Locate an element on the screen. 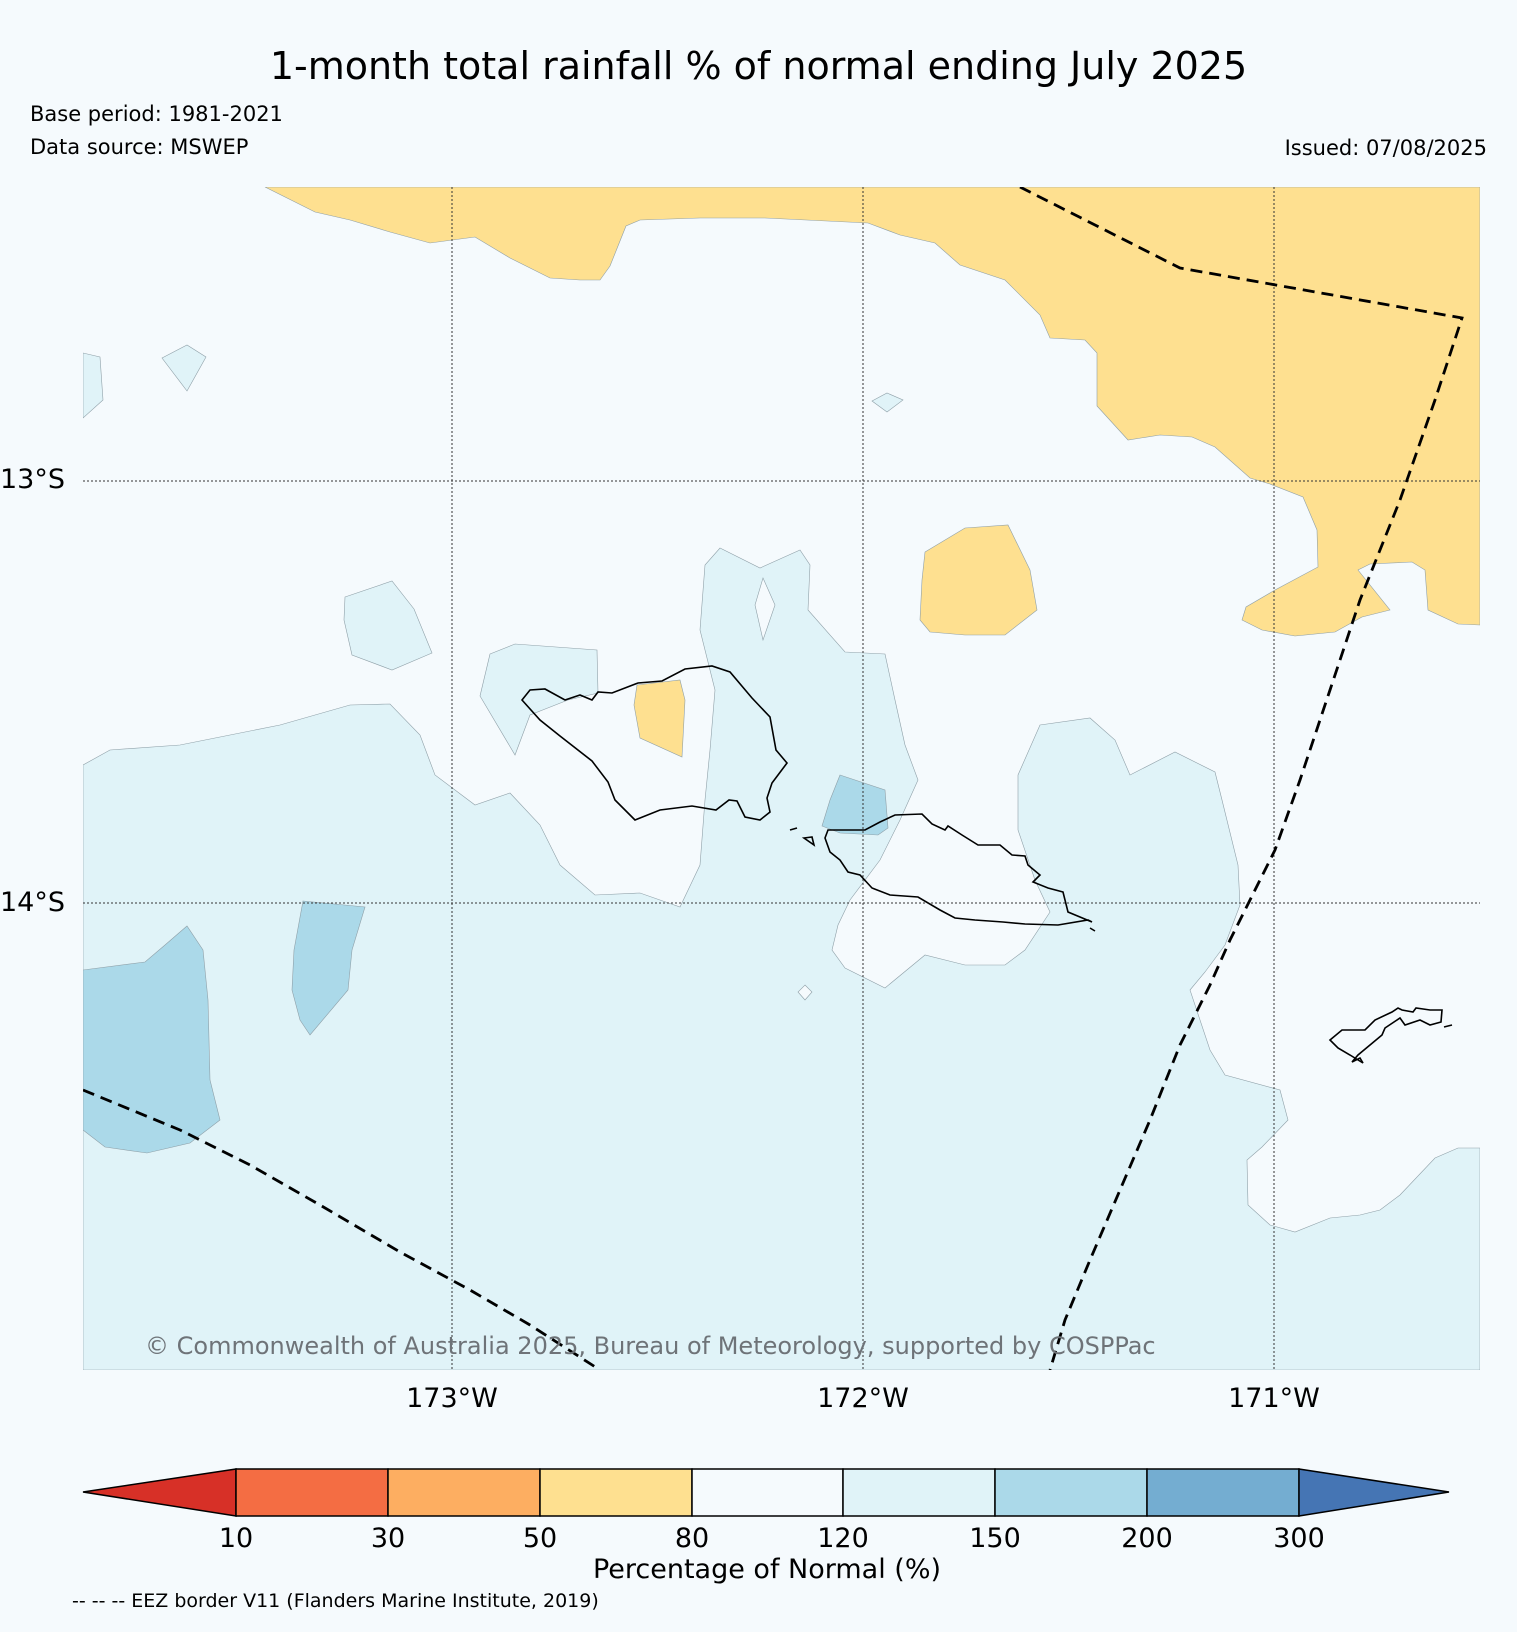 This screenshot has height=1632, width=1517. lat-label-14s: 14°S is located at coordinates (32, 902).